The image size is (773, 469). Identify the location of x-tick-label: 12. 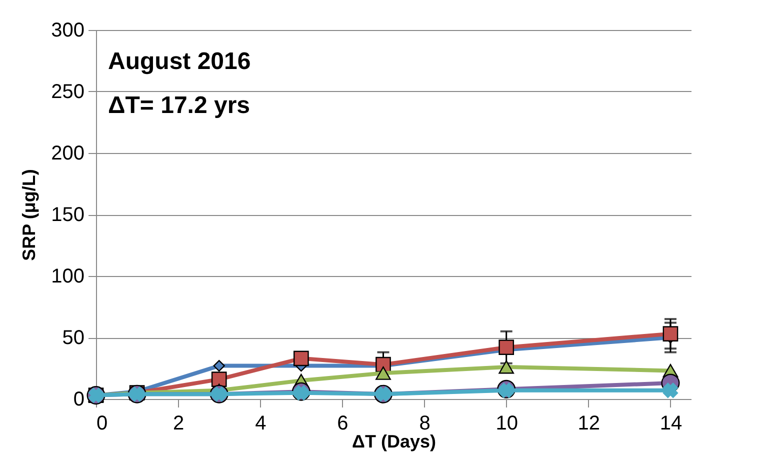
(589, 423).